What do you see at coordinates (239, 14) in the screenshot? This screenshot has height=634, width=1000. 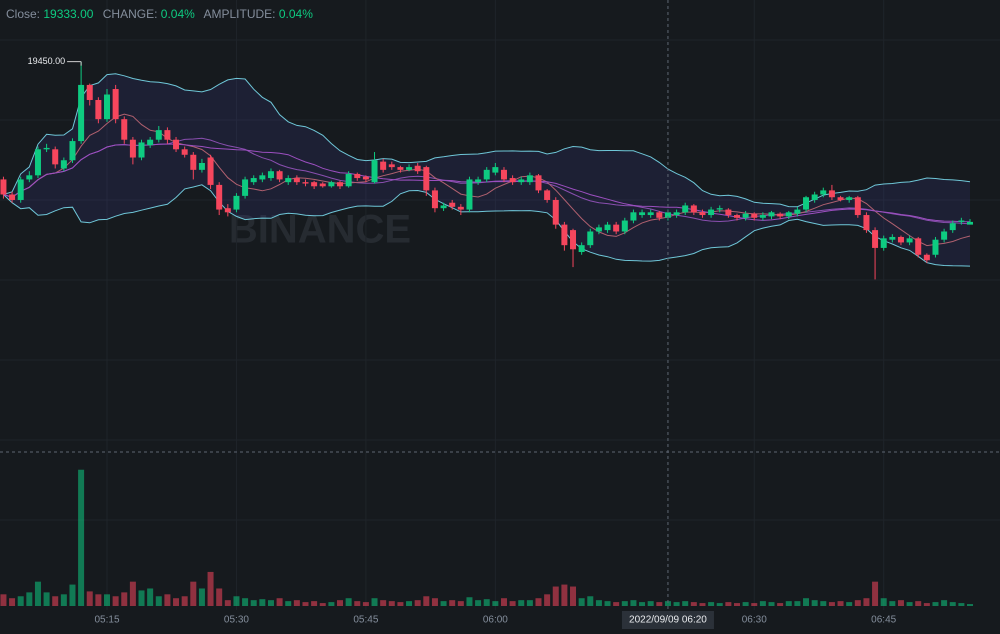 I see `amplitude-label: AMPLITUDE:` at bounding box center [239, 14].